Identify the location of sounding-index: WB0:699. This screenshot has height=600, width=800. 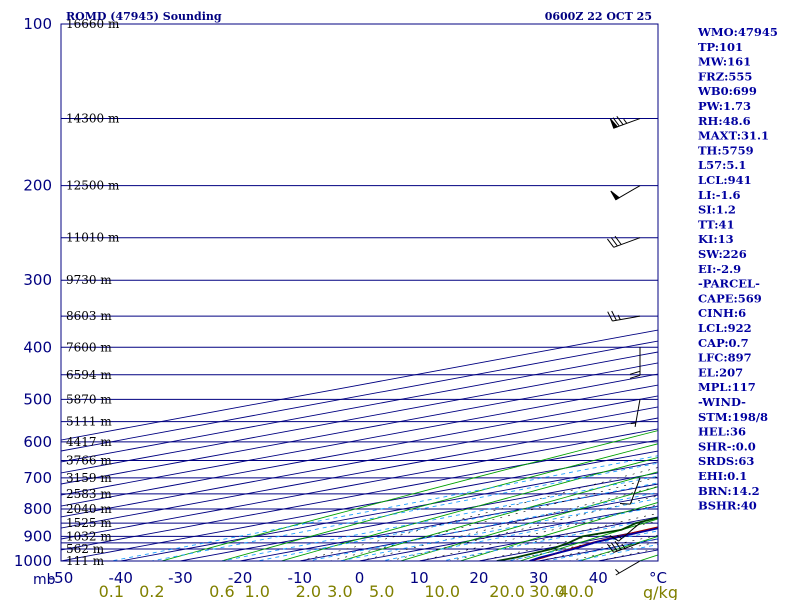
(727, 91).